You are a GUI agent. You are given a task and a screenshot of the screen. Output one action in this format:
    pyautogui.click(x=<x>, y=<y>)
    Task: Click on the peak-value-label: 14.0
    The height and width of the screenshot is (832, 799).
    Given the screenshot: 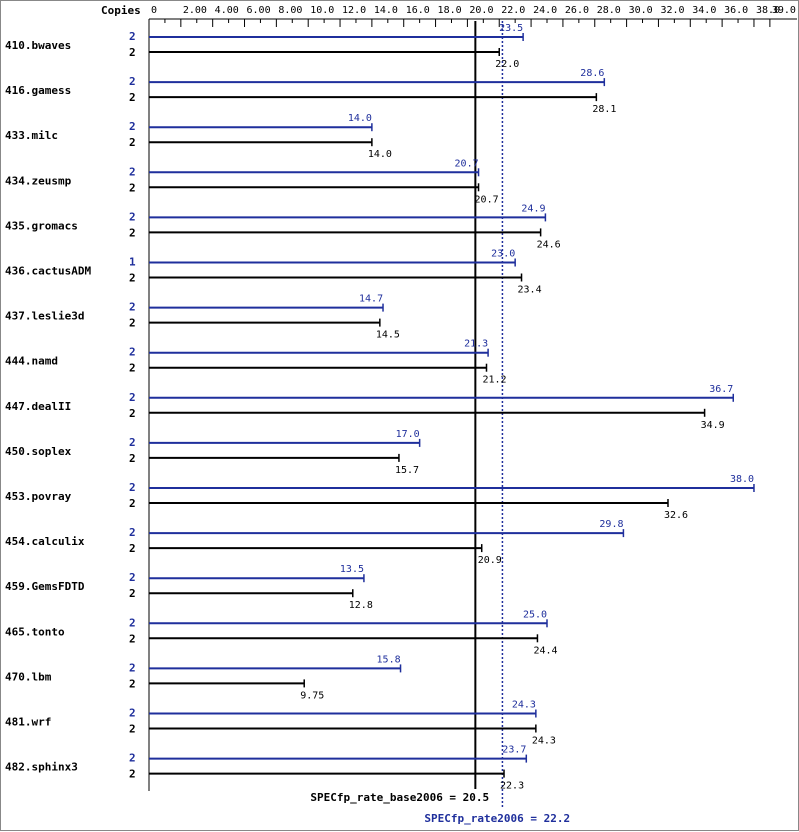 What is the action you would take?
    pyautogui.click(x=360, y=118)
    